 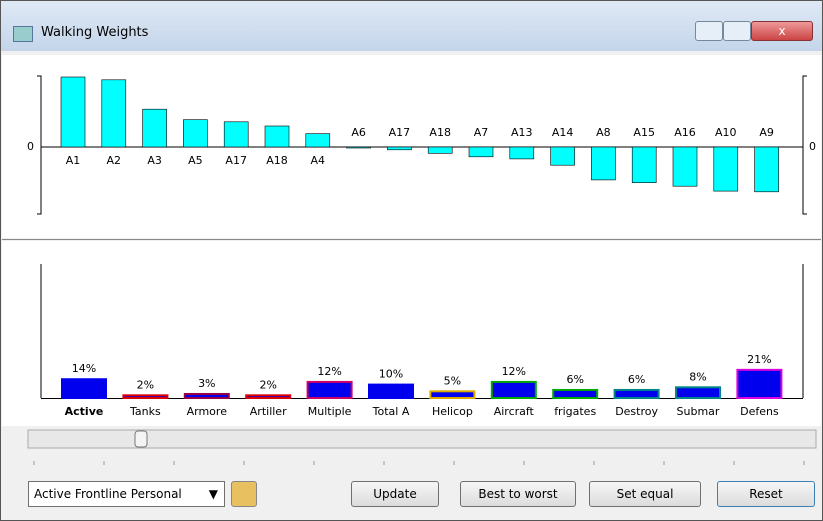 What do you see at coordinates (213, 494) in the screenshot?
I see `dropdown-arrow: ▼` at bounding box center [213, 494].